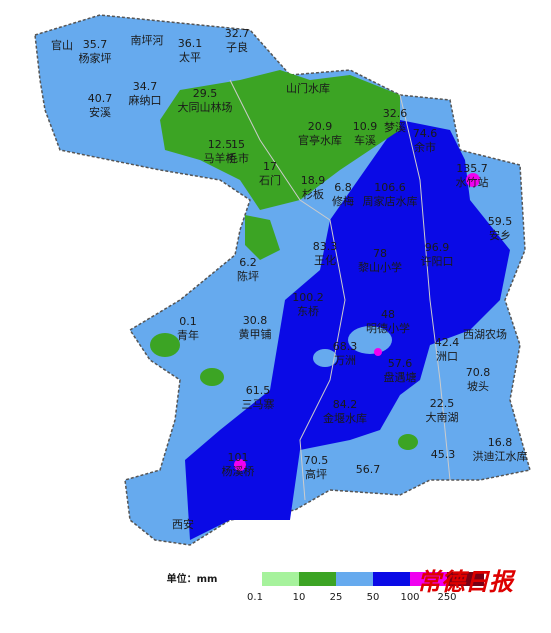  What do you see at coordinates (190, 57) in the screenshot?
I see `station-name: 太平` at bounding box center [190, 57].